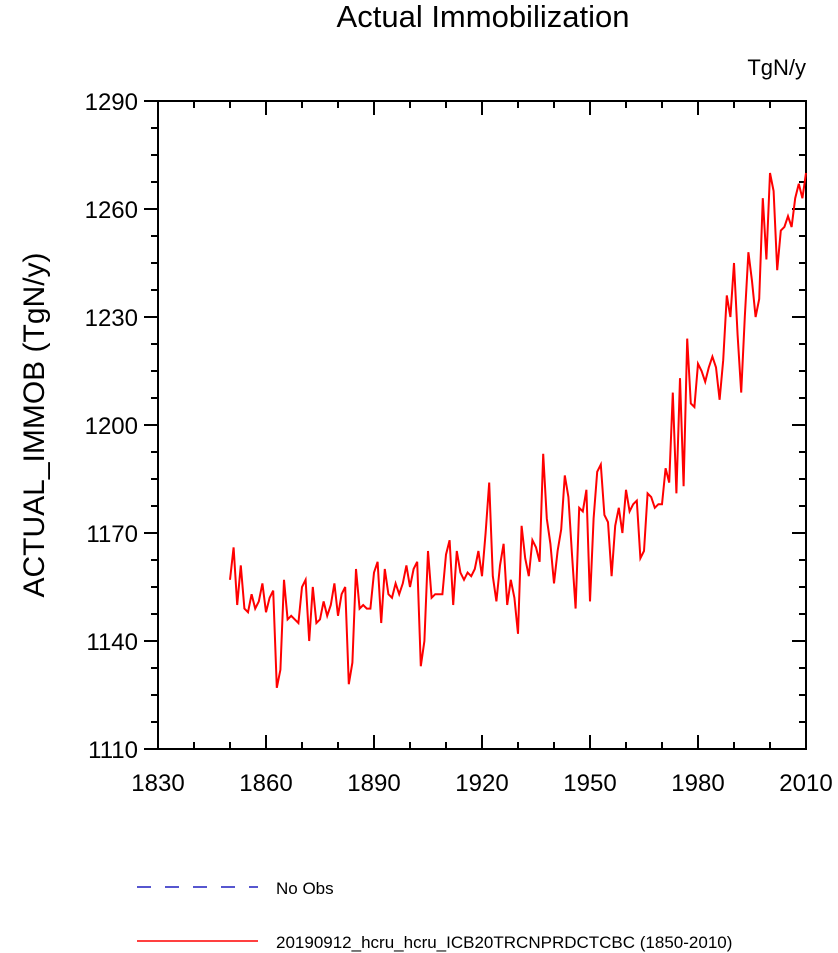 This screenshot has height=953, width=838. Describe the element at coordinates (111, 102) in the screenshot. I see `y-tick-label: 1290` at that location.